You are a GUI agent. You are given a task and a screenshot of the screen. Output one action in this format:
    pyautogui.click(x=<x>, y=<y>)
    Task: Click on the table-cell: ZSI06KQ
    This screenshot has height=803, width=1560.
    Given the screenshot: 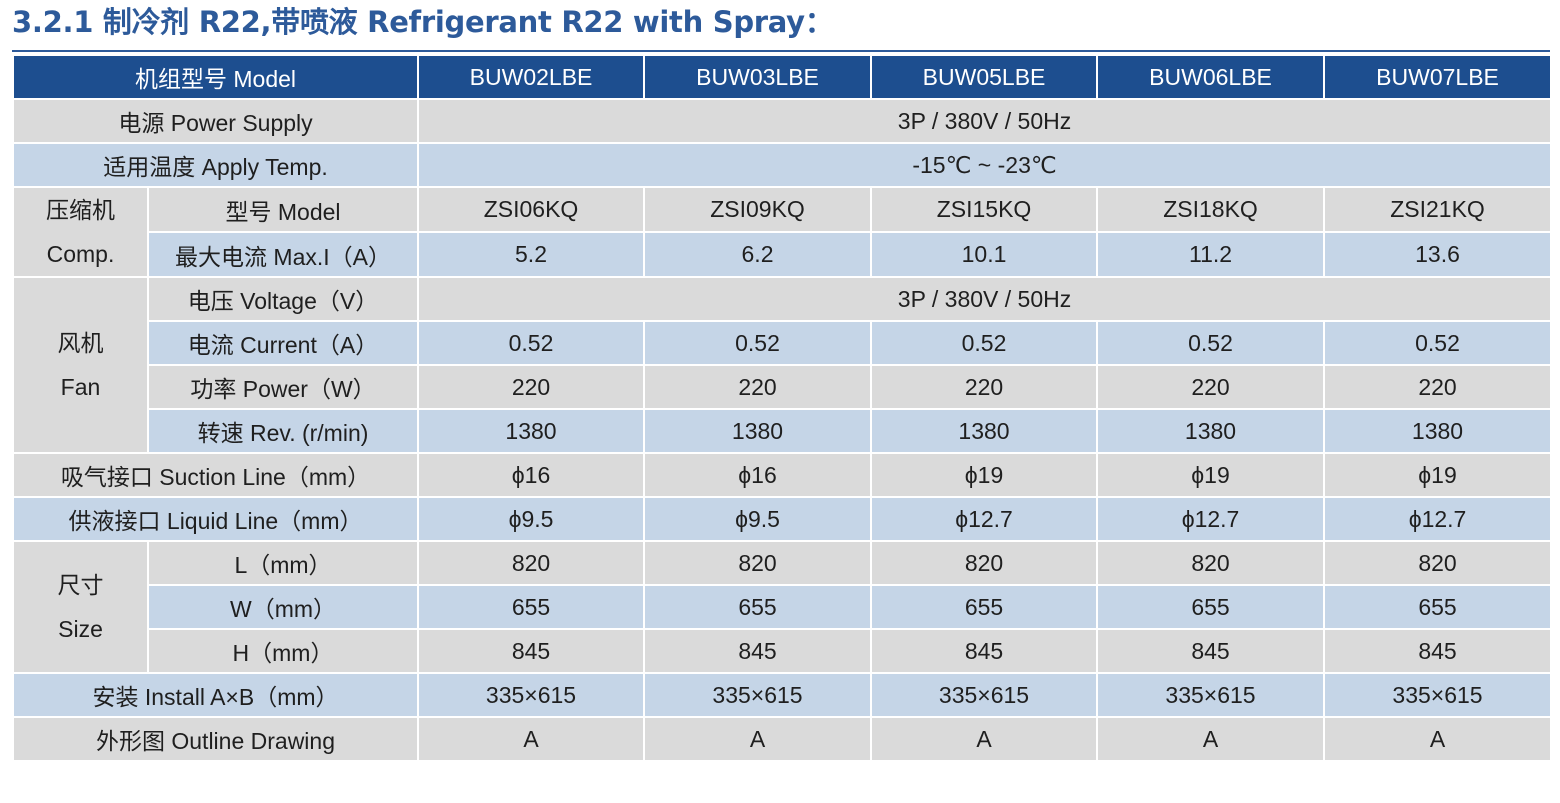 What is the action you would take?
    pyautogui.click(x=531, y=209)
    